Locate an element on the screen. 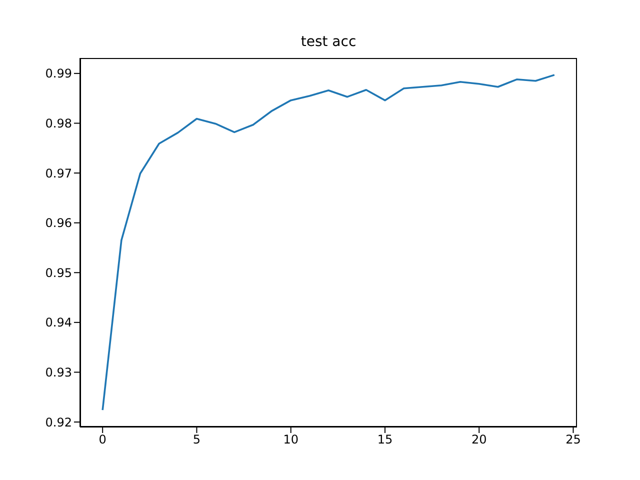 The width and height of the screenshot is (640, 480). x-tick-label: 20 is located at coordinates (479, 439).